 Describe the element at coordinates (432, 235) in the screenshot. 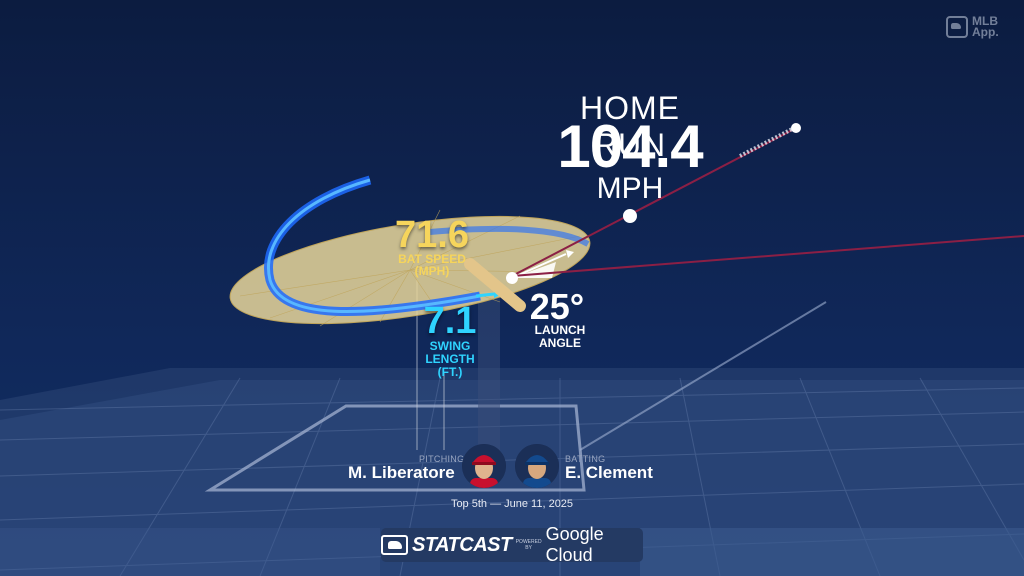

I see `bat-speed-value: 71.6` at that location.